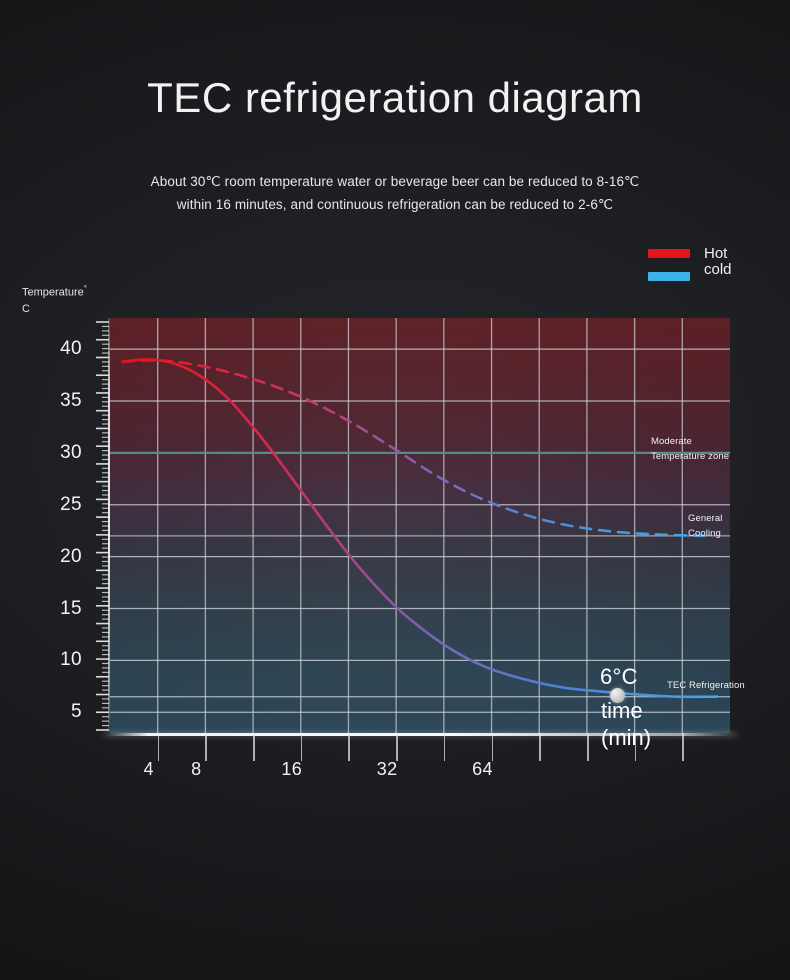 This screenshot has width=790, height=980. Describe the element at coordinates (619, 676) in the screenshot. I see `end-value-label: 6°C` at that location.